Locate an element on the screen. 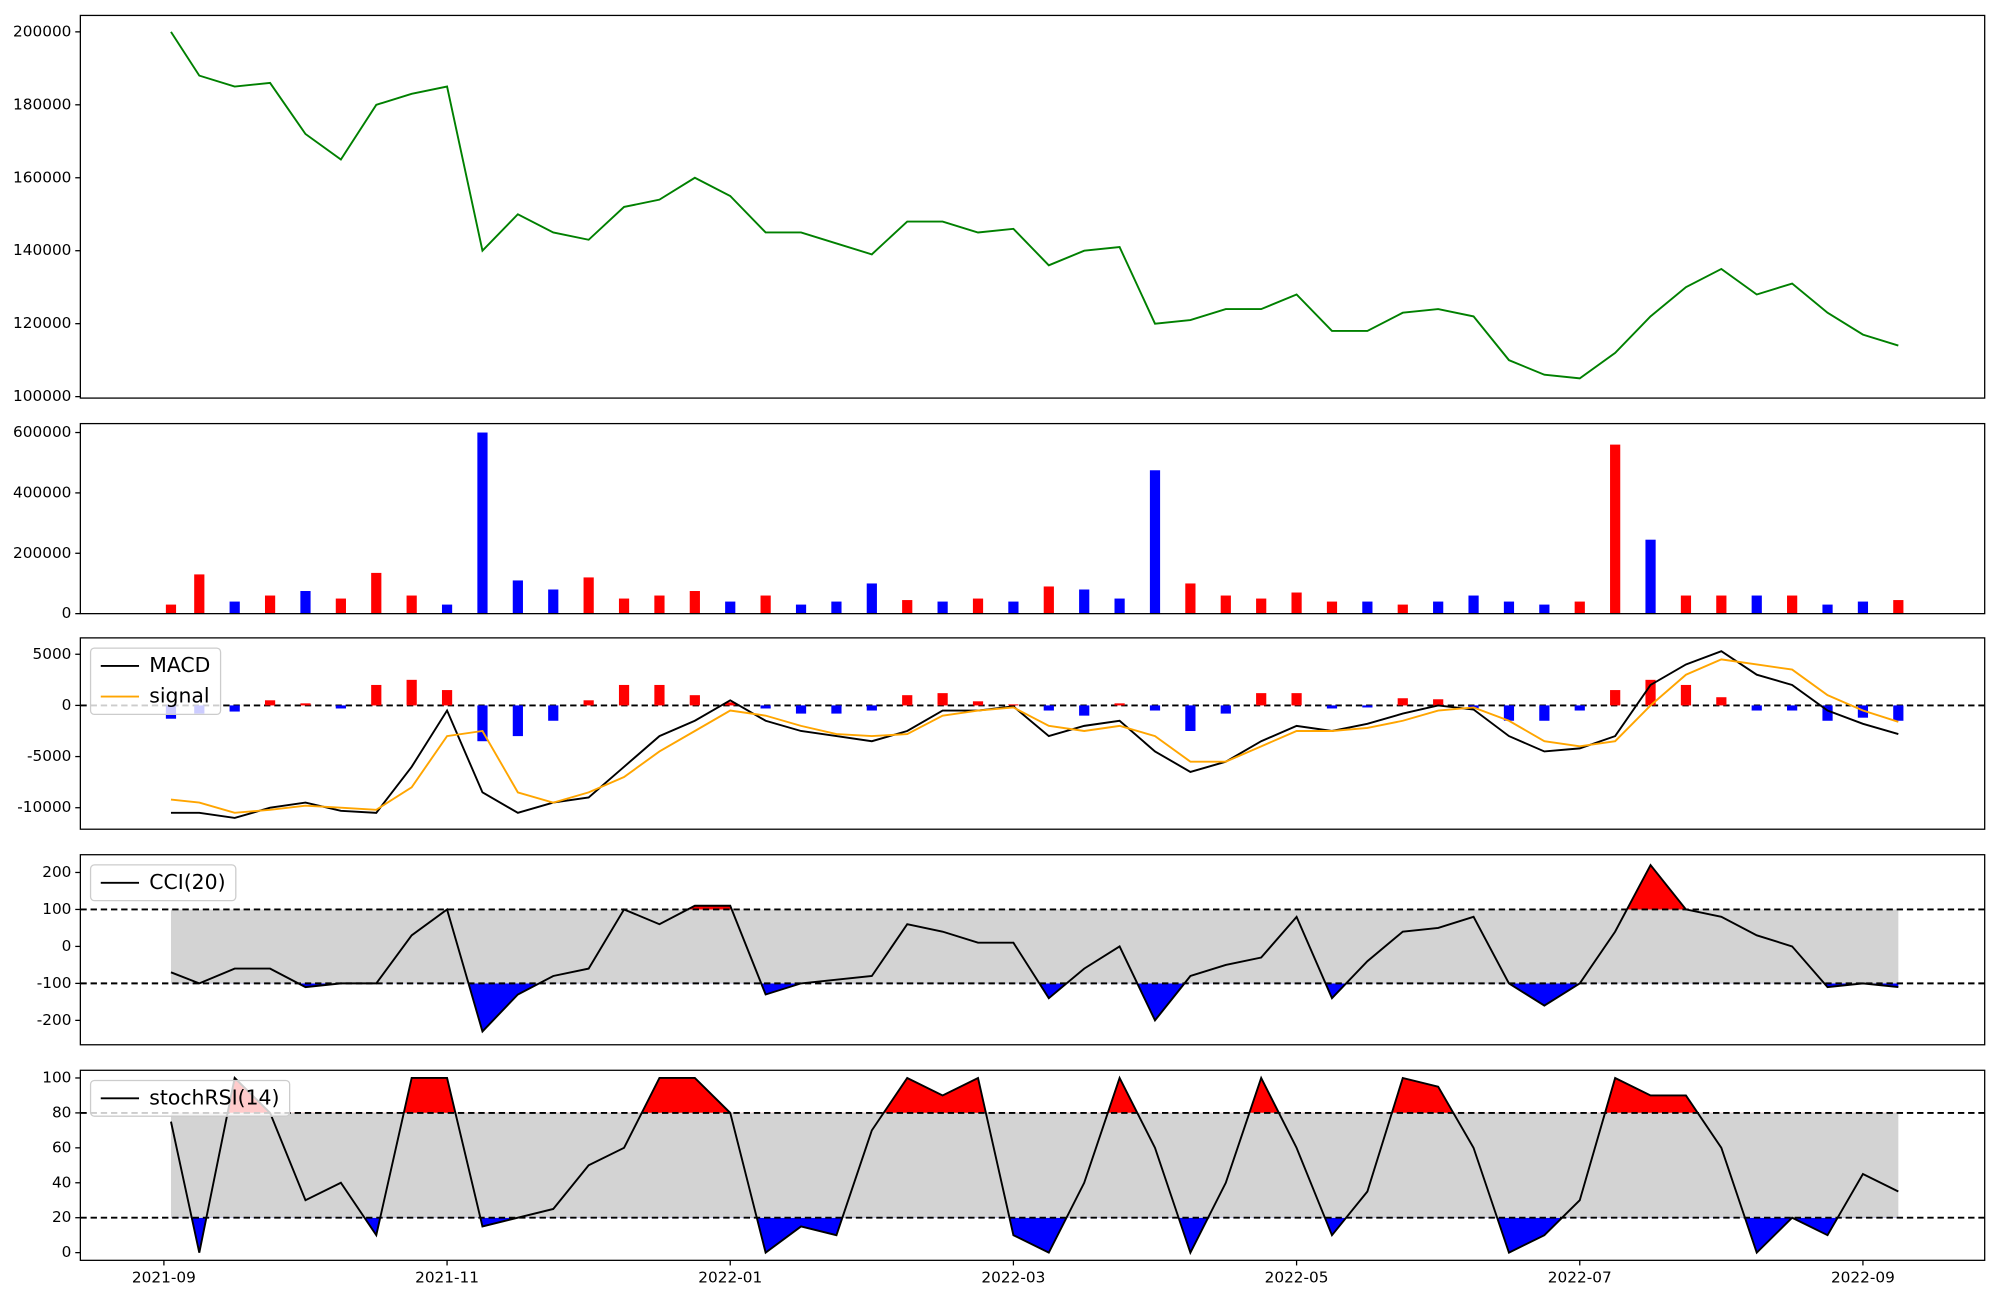  x-tick-label: 2022-09 is located at coordinates (1863, 1278).